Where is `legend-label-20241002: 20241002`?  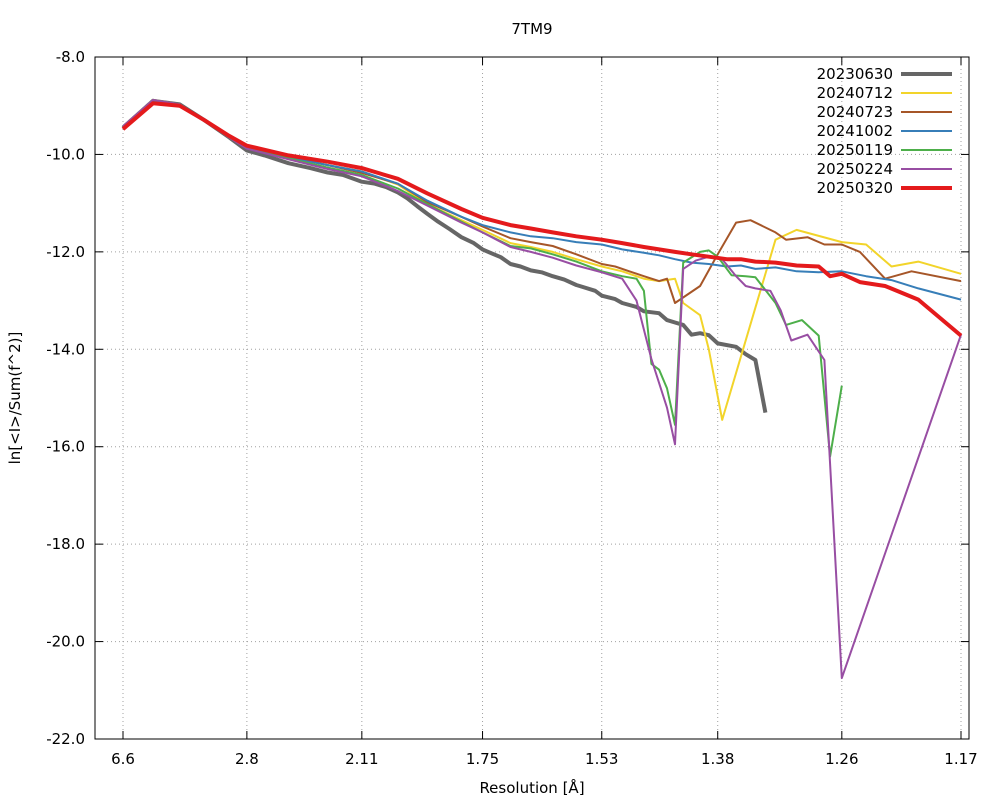
legend-label-20241002: 20241002 is located at coordinates (855, 131).